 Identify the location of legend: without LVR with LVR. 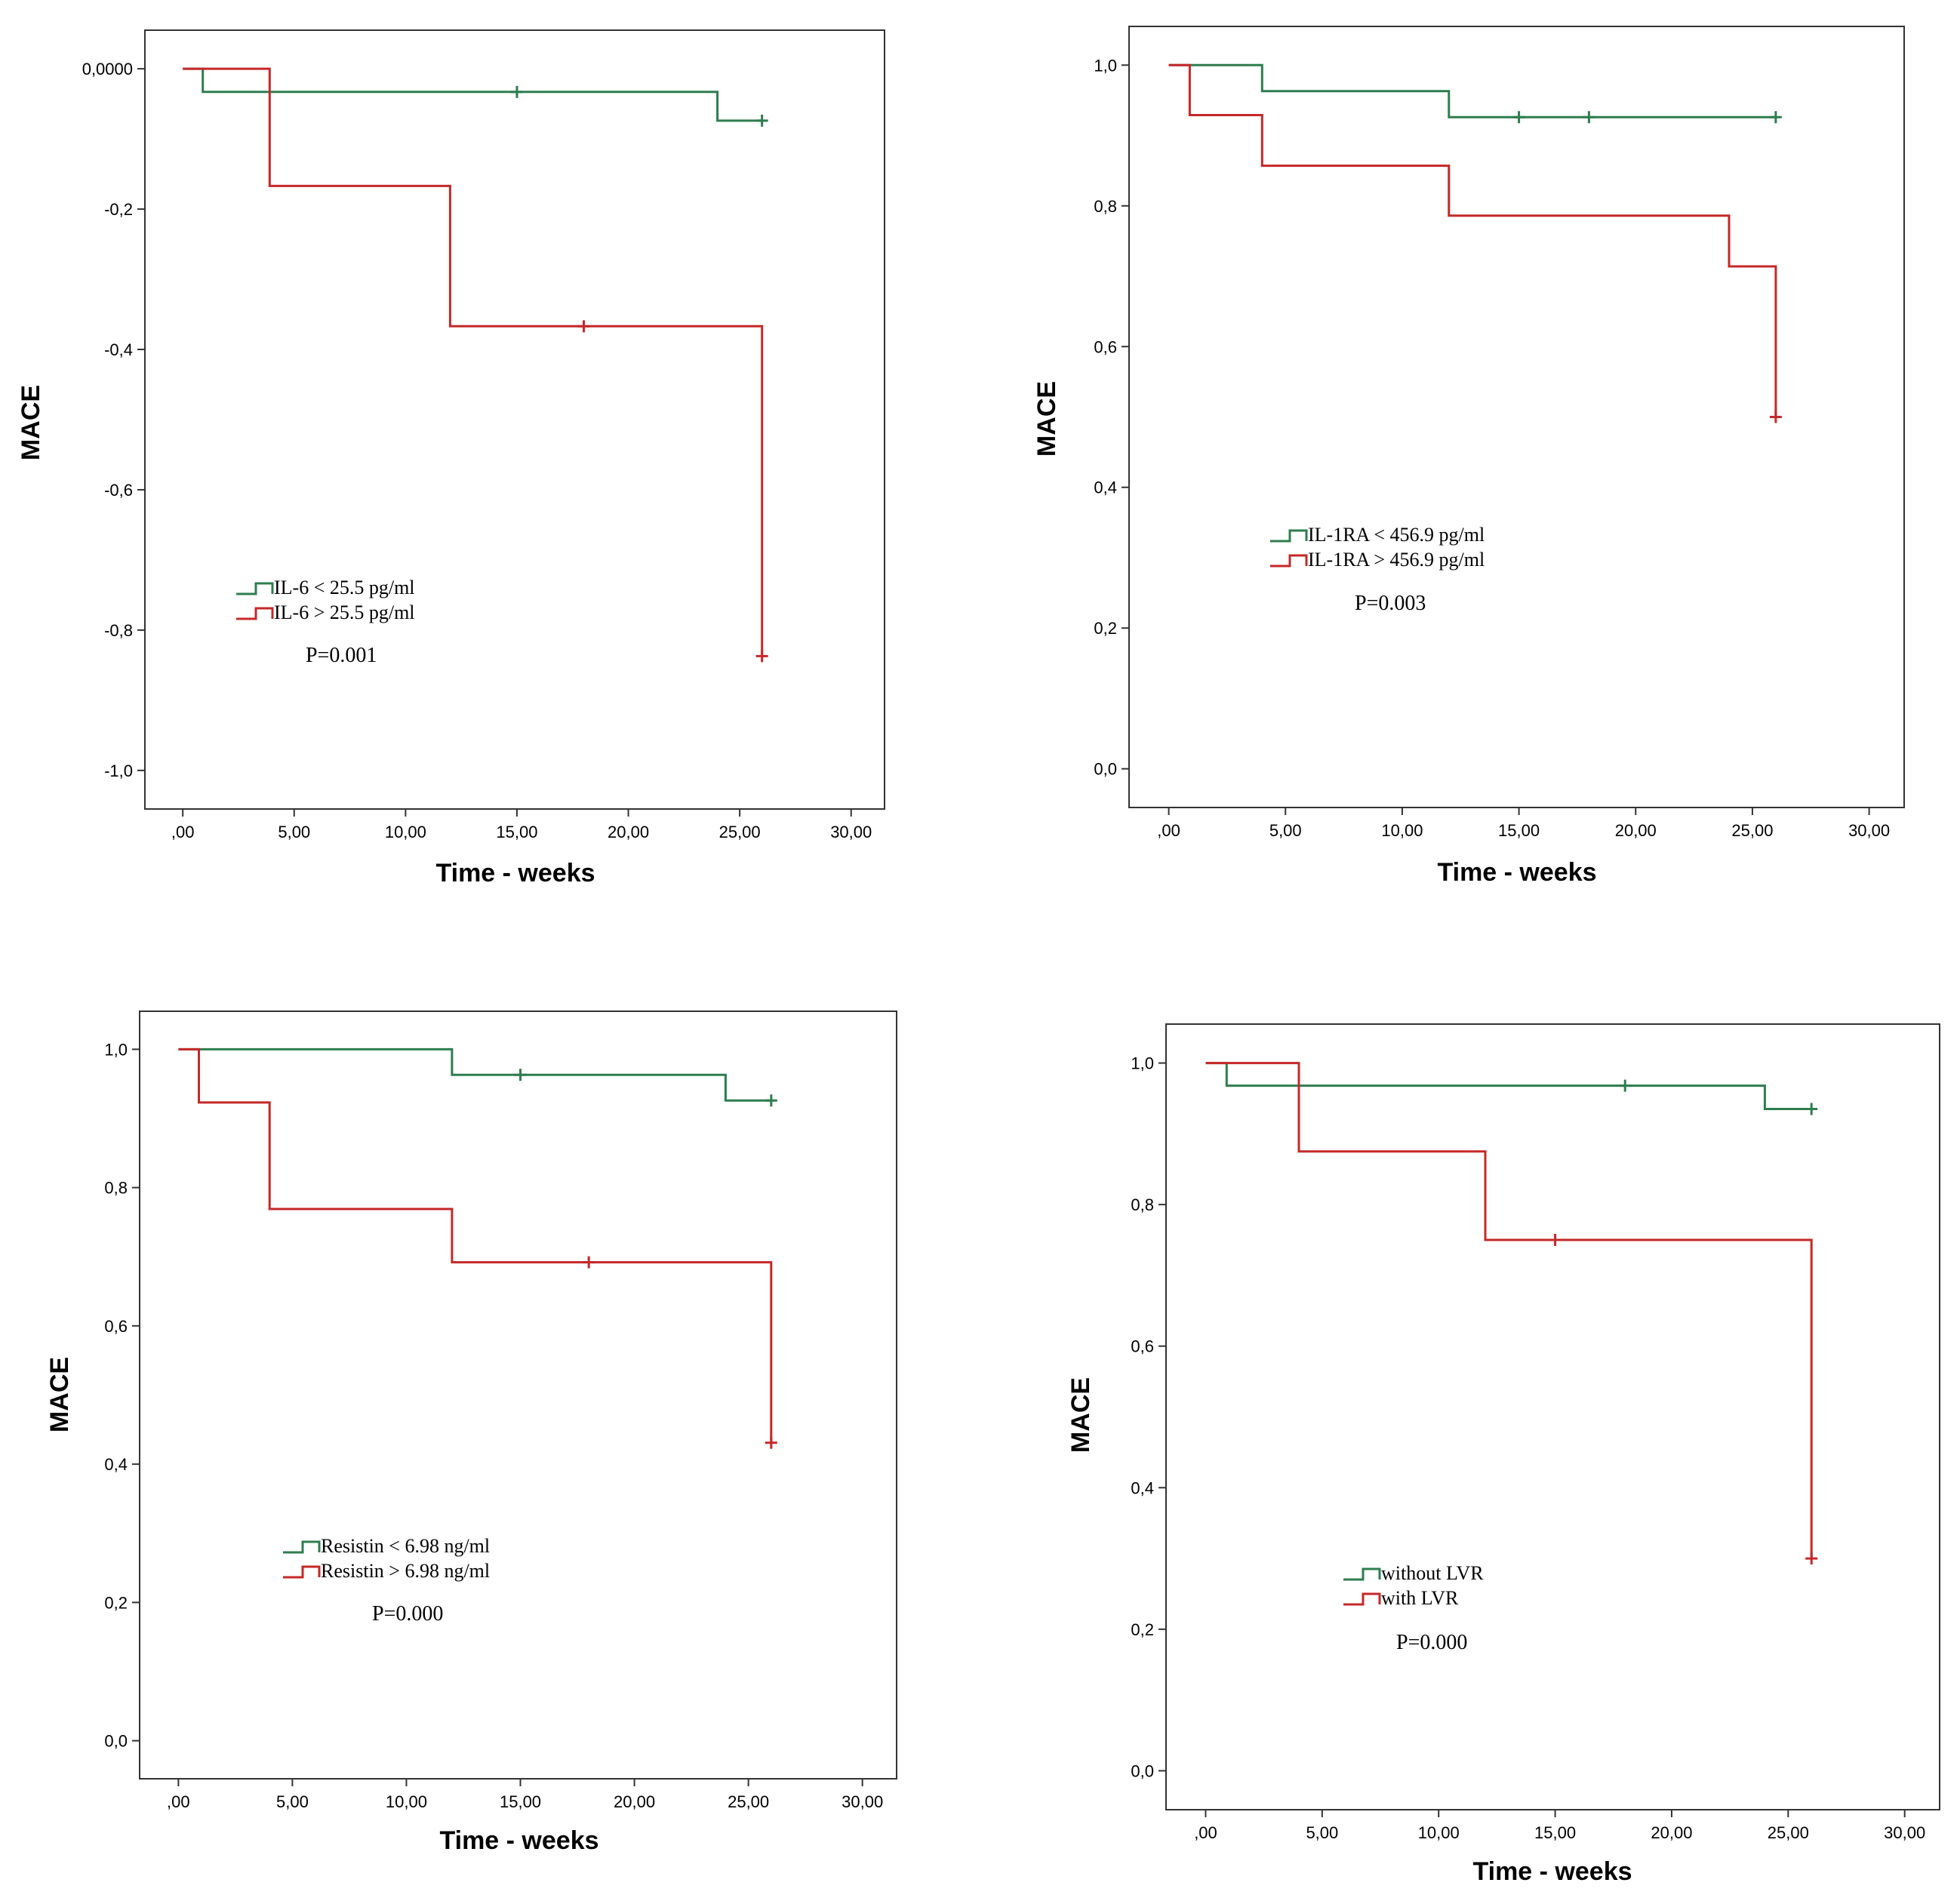
(1414, 1585).